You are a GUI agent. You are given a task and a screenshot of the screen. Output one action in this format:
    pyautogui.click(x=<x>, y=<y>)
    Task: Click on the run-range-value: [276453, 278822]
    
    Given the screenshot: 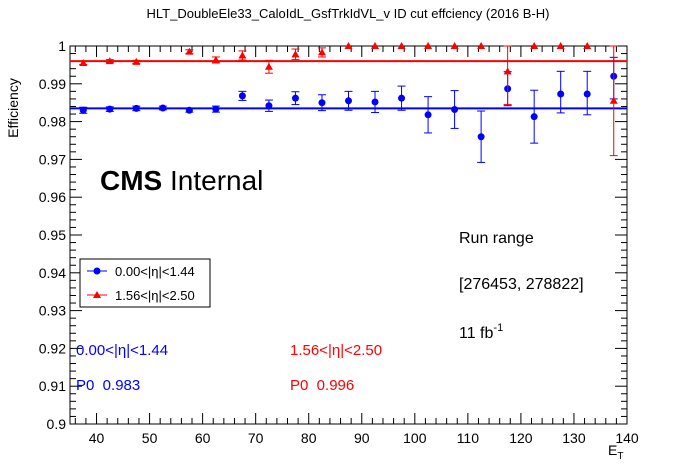 What is the action you would take?
    pyautogui.click(x=521, y=284)
    